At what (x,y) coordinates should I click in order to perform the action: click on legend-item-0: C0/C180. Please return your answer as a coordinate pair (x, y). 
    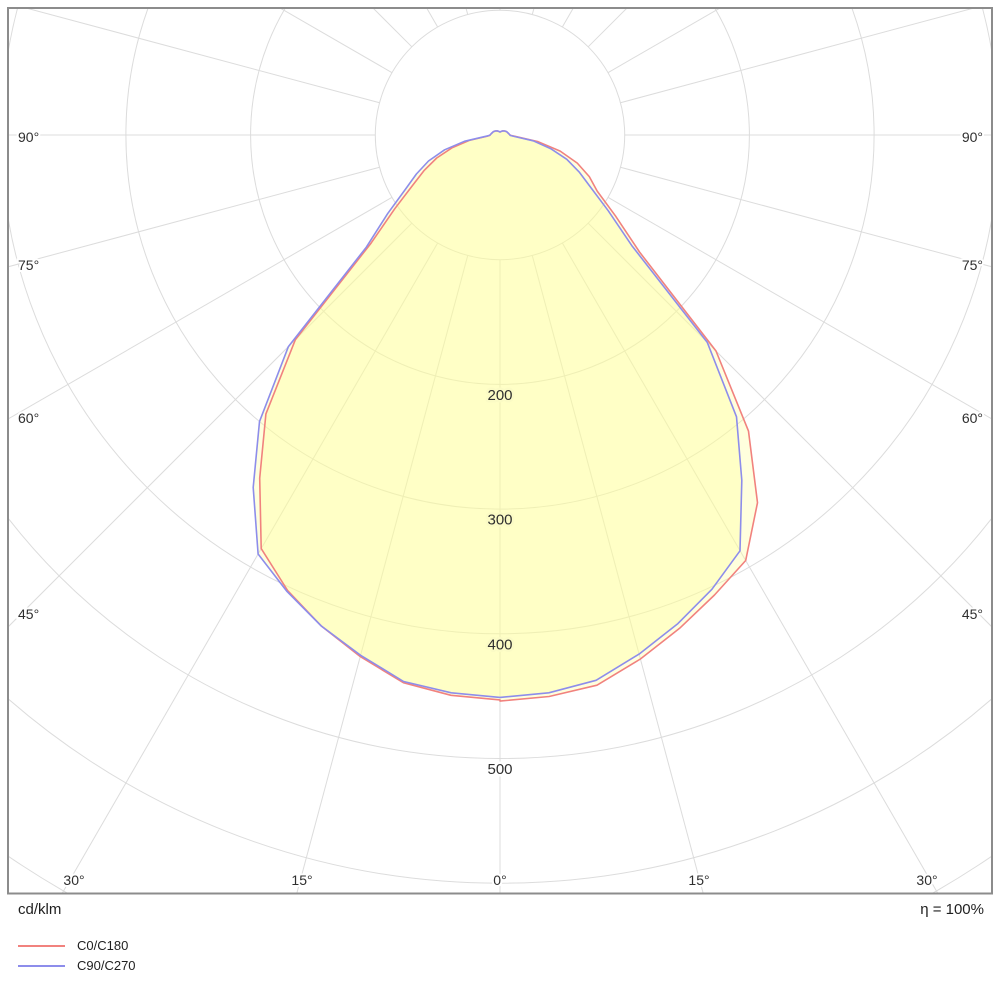
    Looking at the image, I should click on (77, 946).